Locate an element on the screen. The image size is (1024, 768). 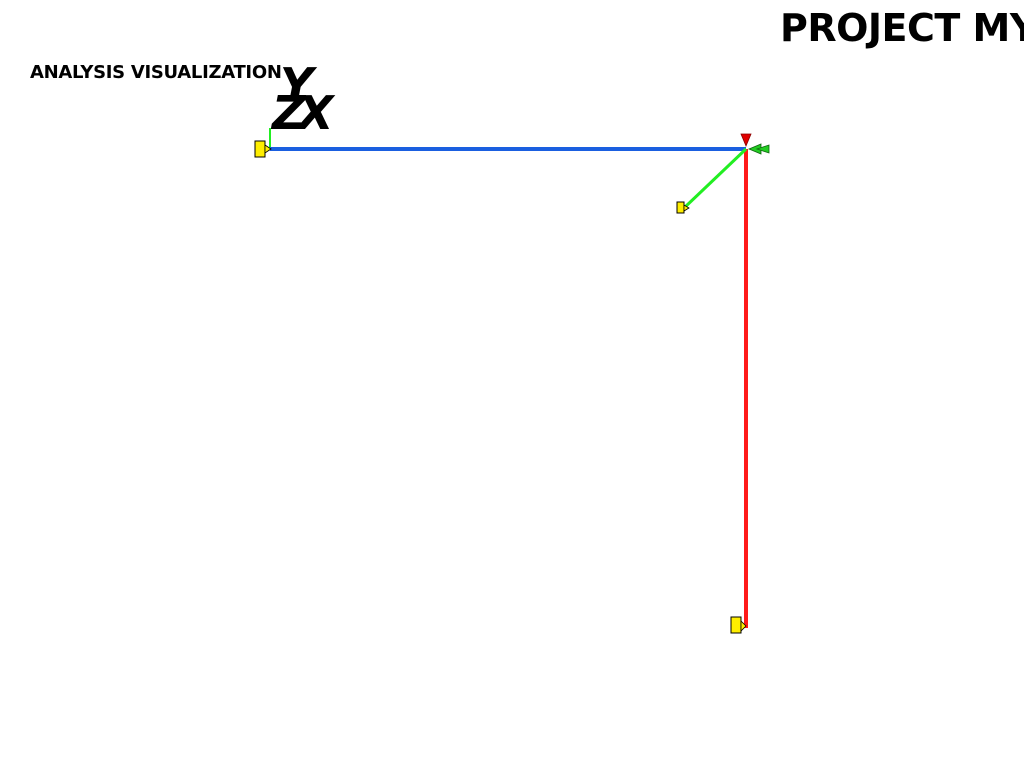
support-marker-y-end is located at coordinates (680, 207).